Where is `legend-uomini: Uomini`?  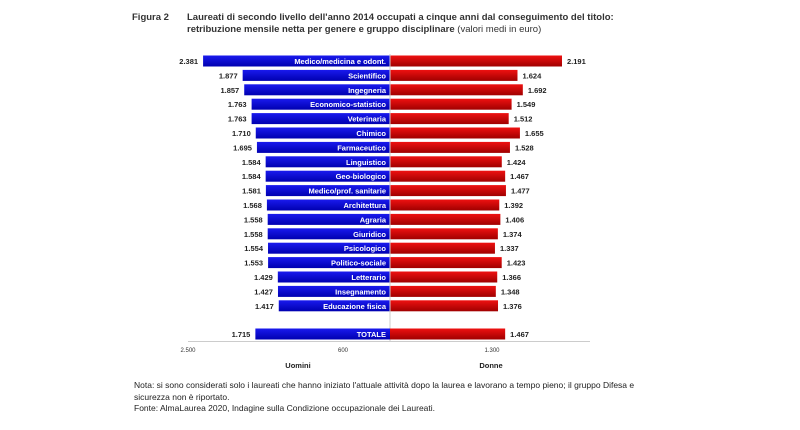
legend-uomini: Uomini is located at coordinates (297, 365).